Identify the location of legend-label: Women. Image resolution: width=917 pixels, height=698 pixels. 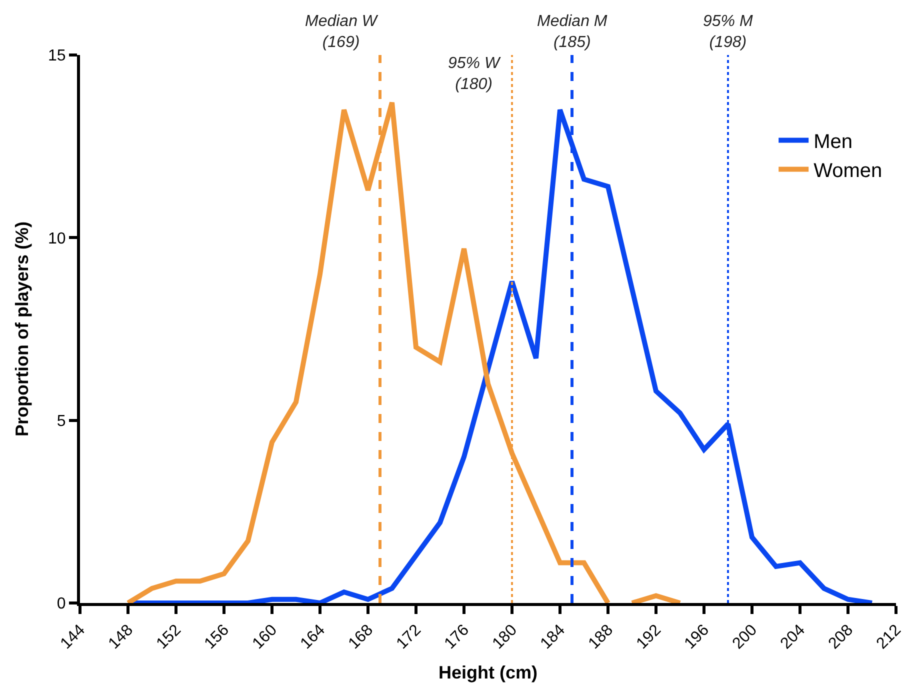
(848, 171).